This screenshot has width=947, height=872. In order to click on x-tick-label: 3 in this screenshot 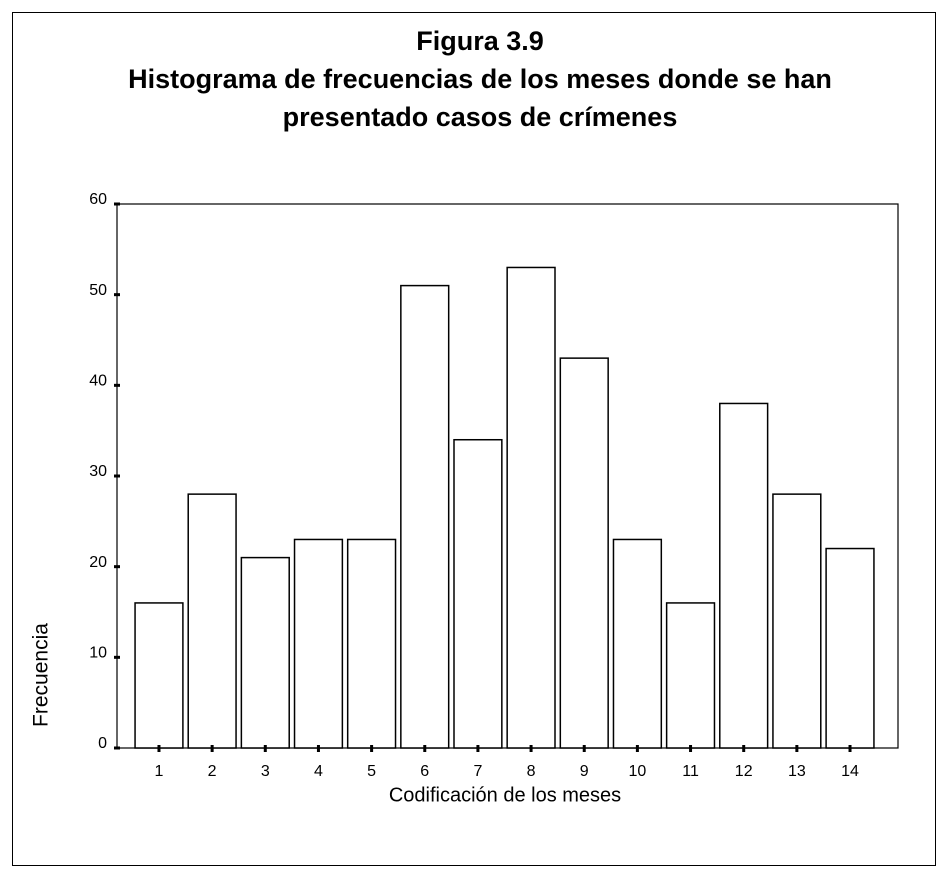, I will do `click(265, 771)`.